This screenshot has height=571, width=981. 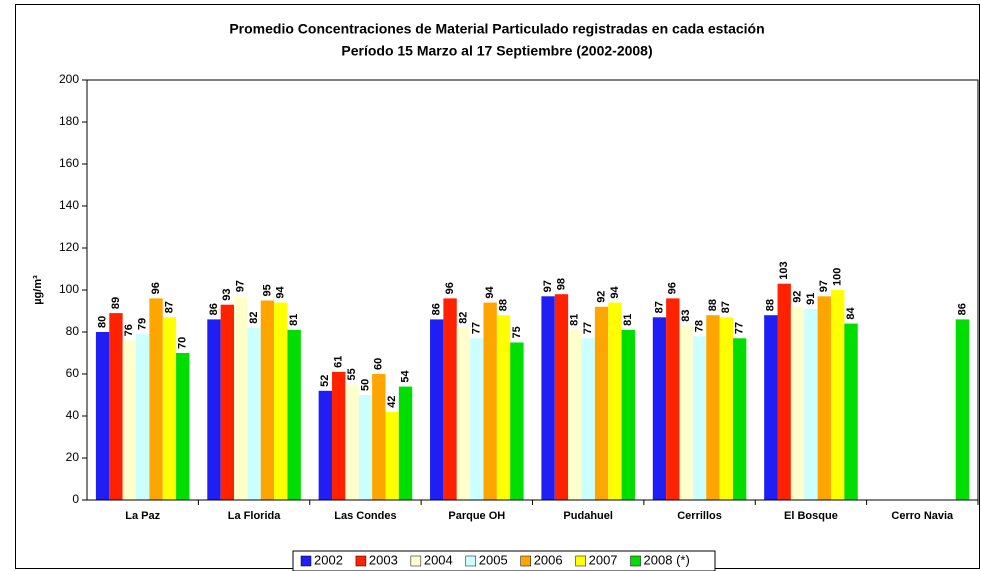 I want to click on value-label: 83, so click(x=686, y=315).